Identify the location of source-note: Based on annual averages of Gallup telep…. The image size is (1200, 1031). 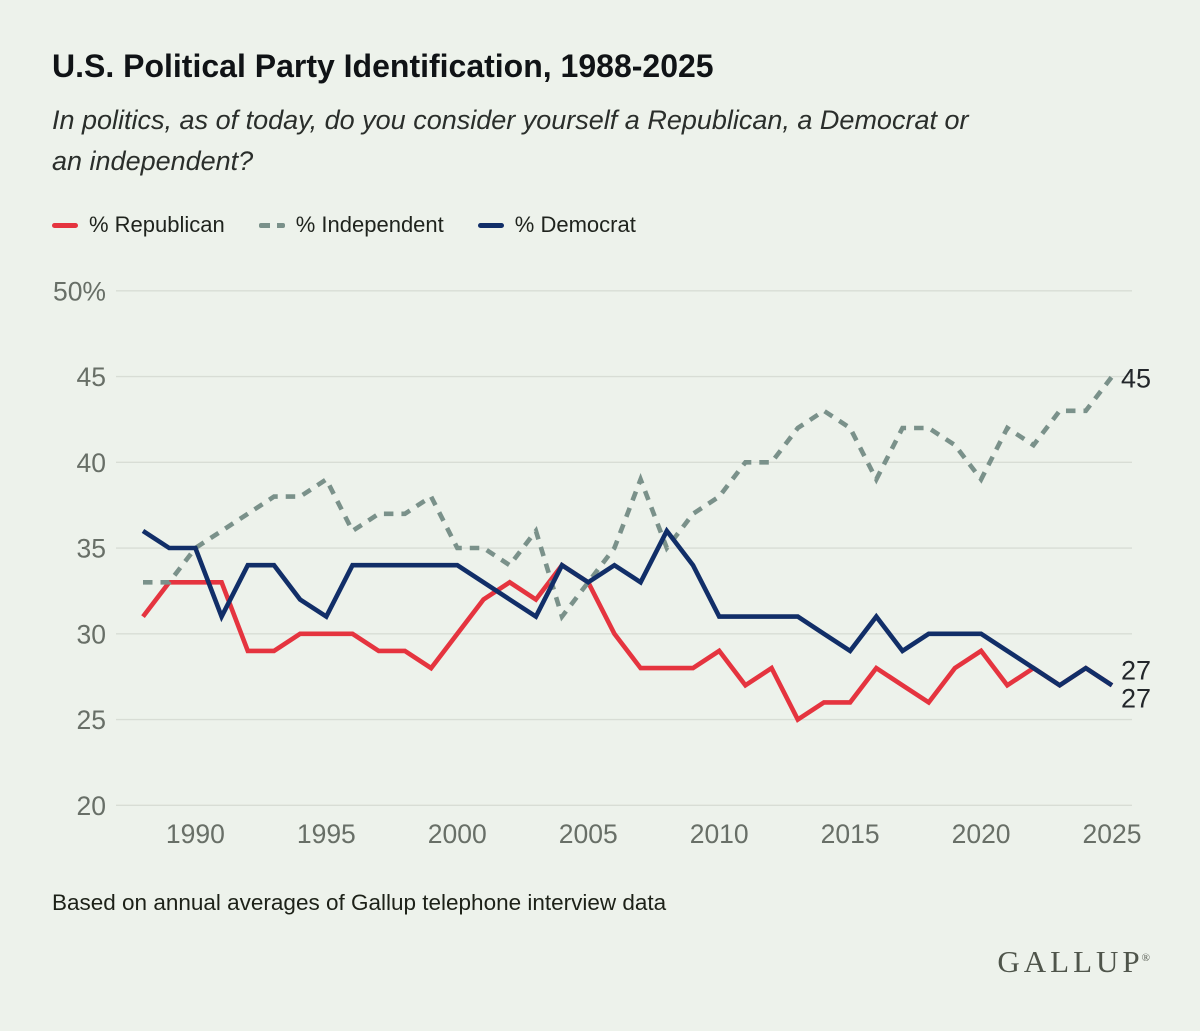
(359, 902).